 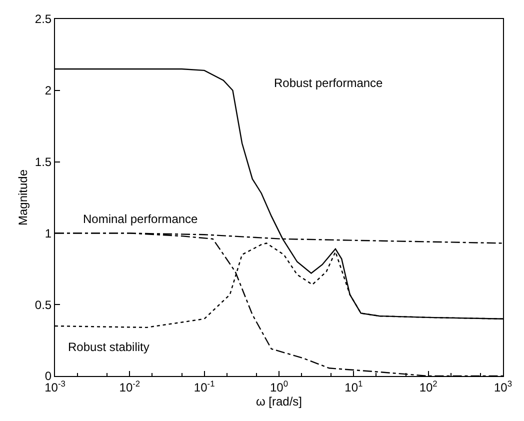 What do you see at coordinates (48, 376) in the screenshot?
I see `y-tick-label: 0` at bounding box center [48, 376].